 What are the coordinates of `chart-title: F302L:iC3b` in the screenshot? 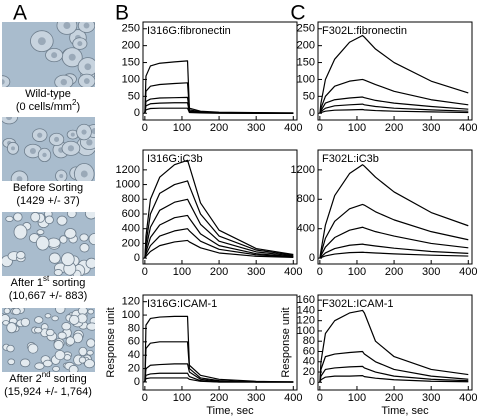 It's located at (350, 159).